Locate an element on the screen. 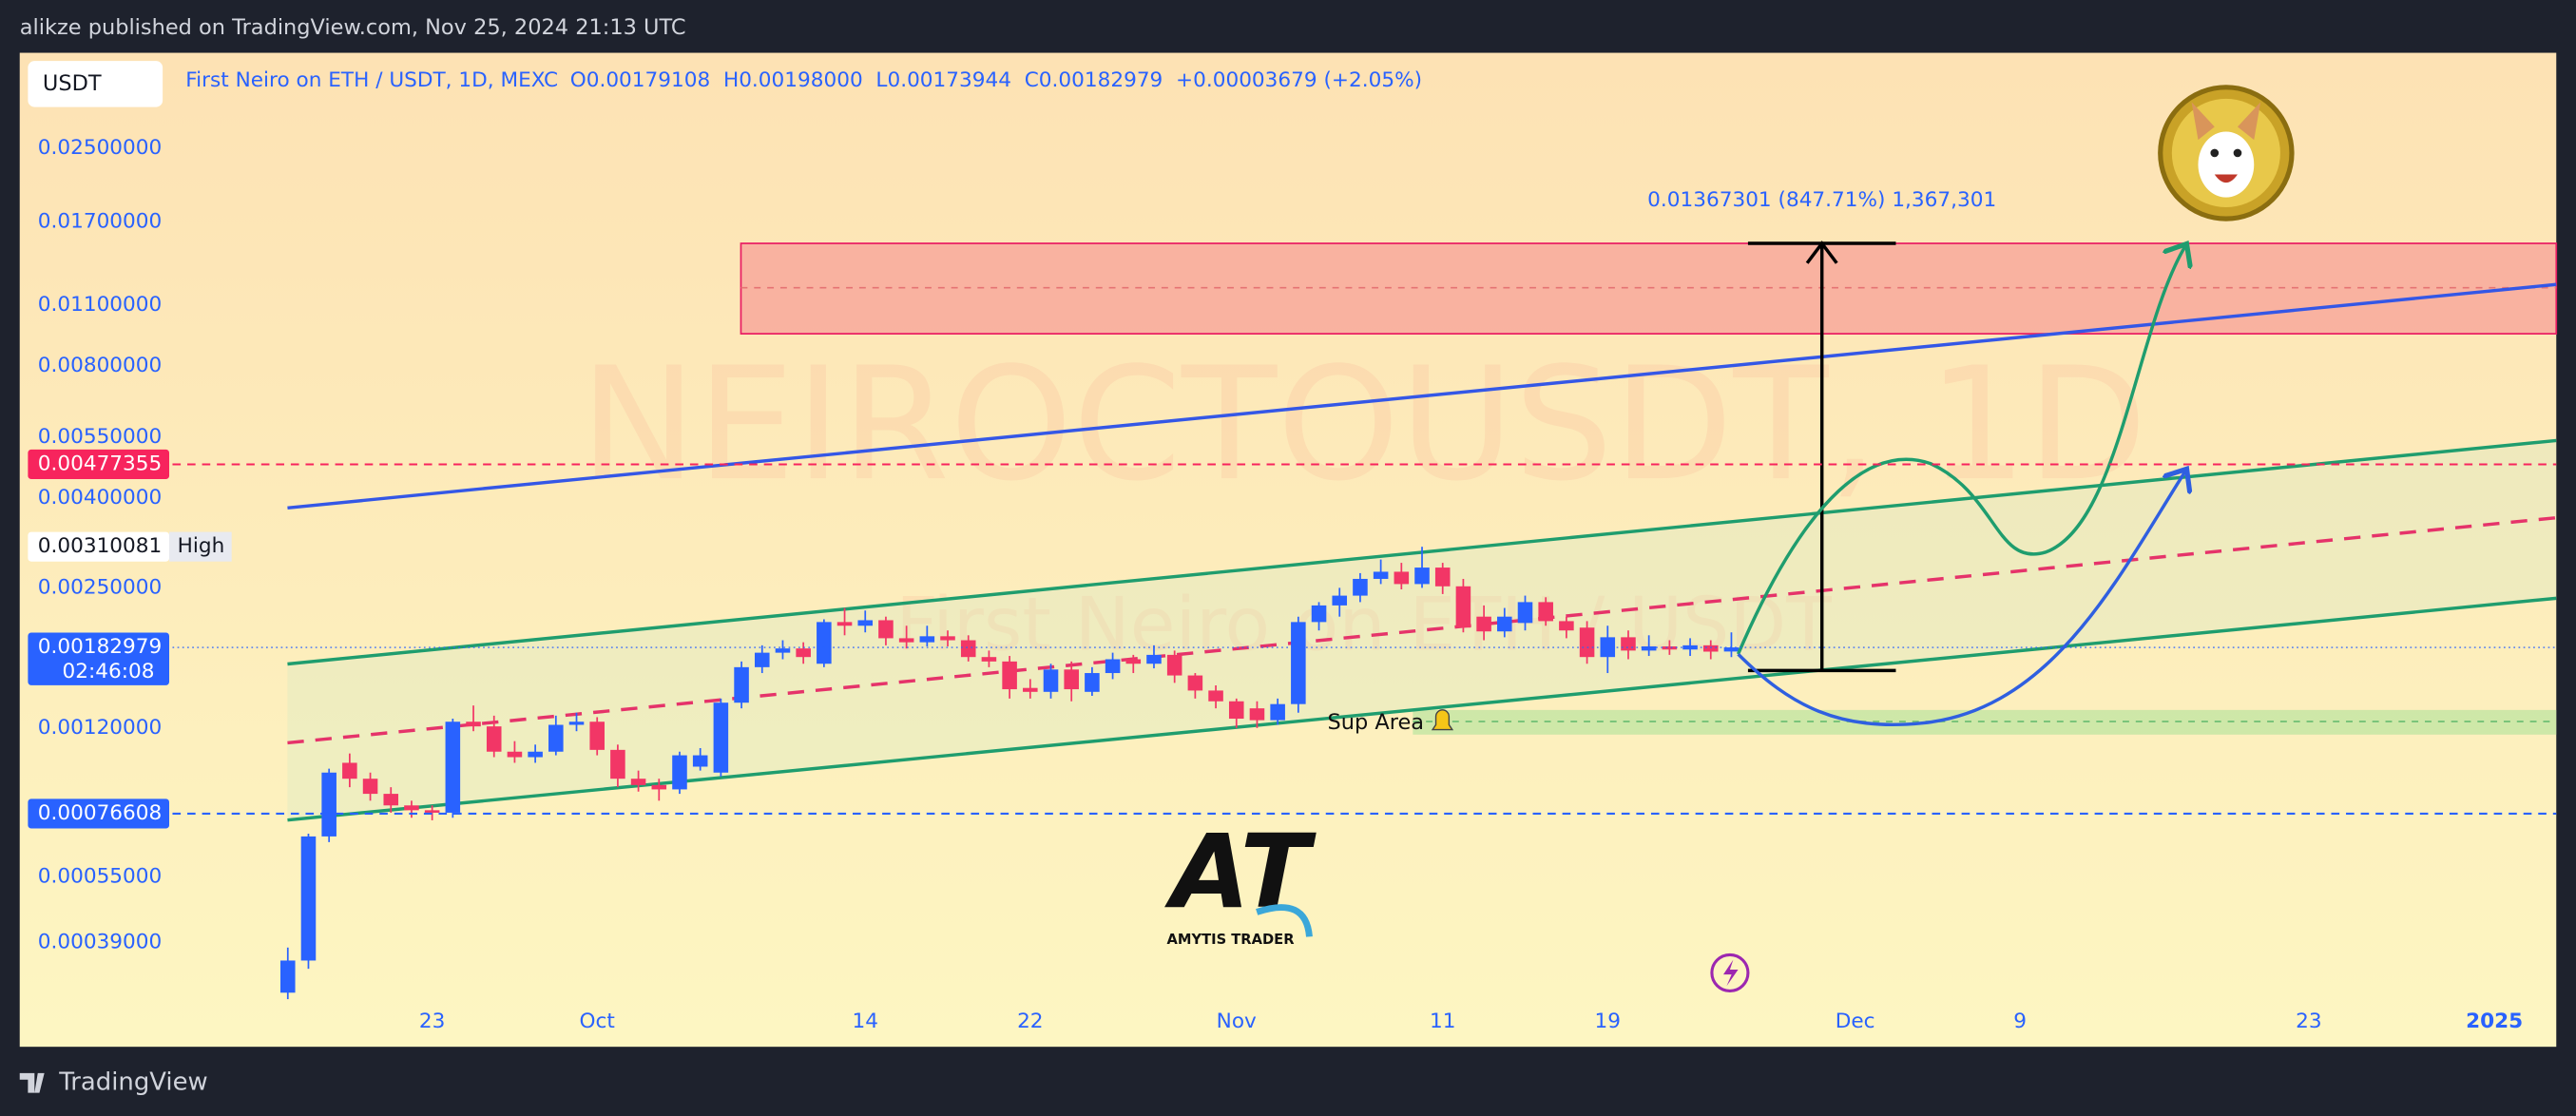  price-label: 0.00182979 is located at coordinates (100, 647).